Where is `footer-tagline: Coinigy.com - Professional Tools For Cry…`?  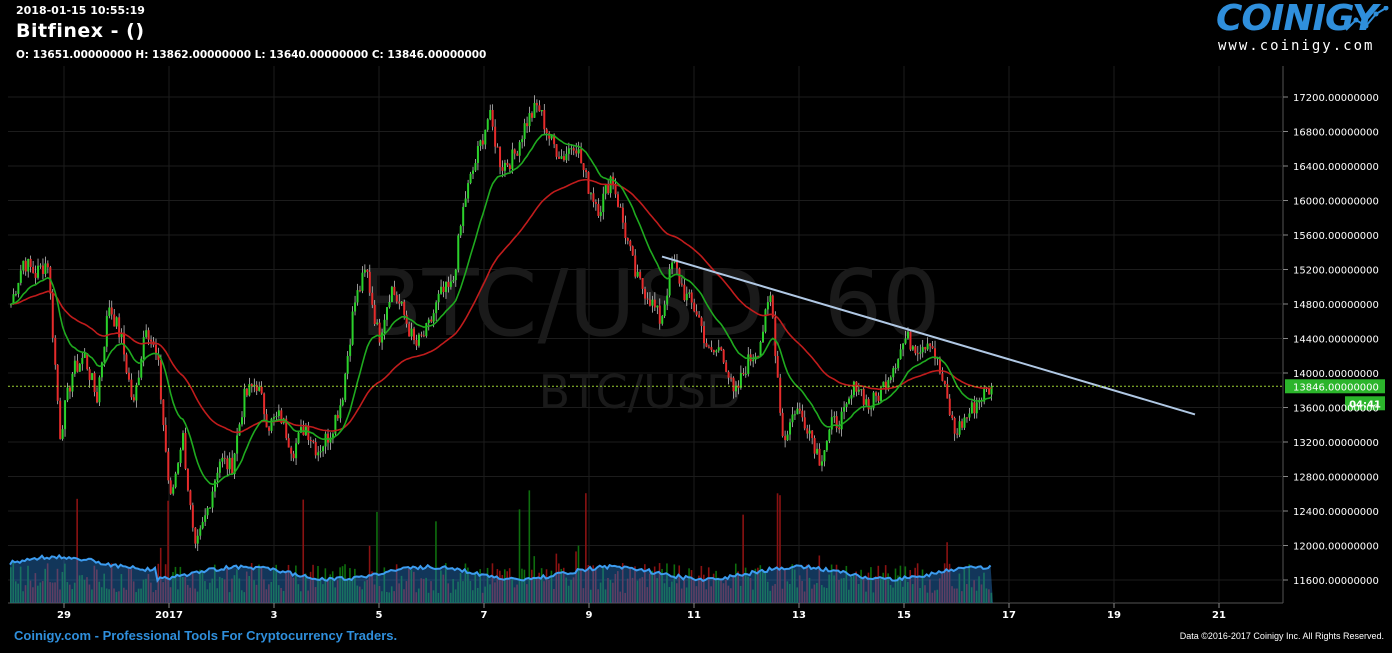 footer-tagline: Coinigy.com - Professional Tools For Cry… is located at coordinates (206, 635).